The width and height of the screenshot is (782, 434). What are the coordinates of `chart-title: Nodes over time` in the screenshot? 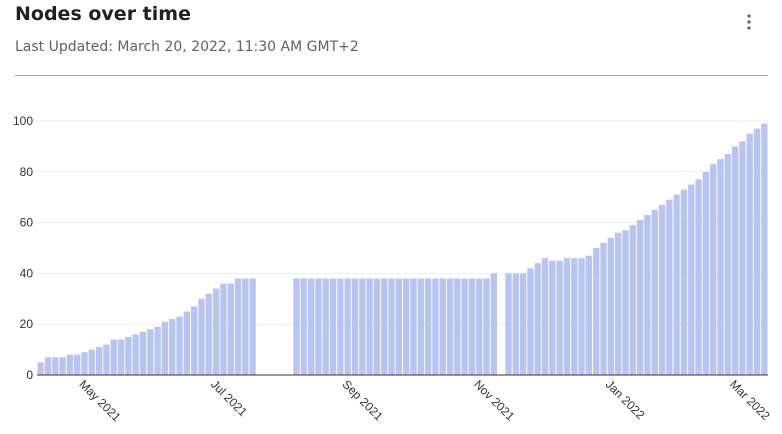 It's located at (103, 14).